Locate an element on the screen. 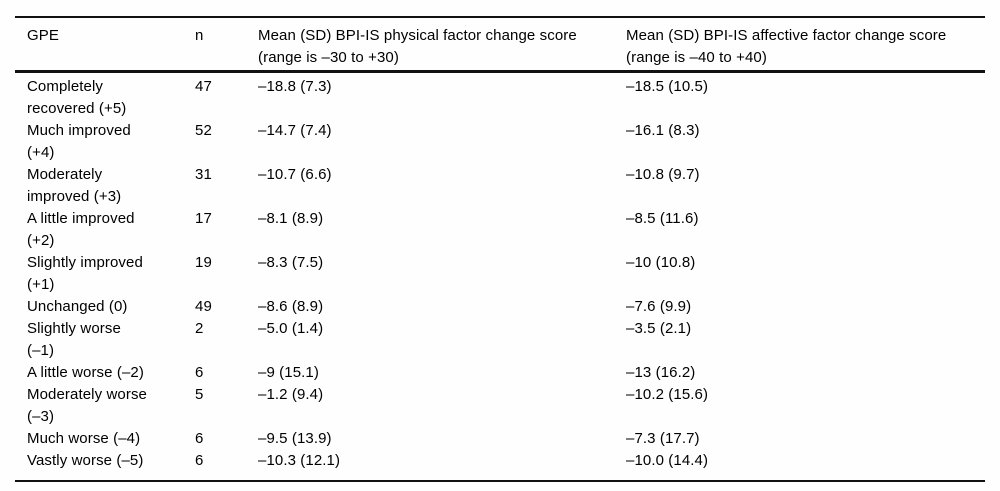 This screenshot has width=1000, height=491. cell-physical-score: –8.3 (7.5) is located at coordinates (291, 262).